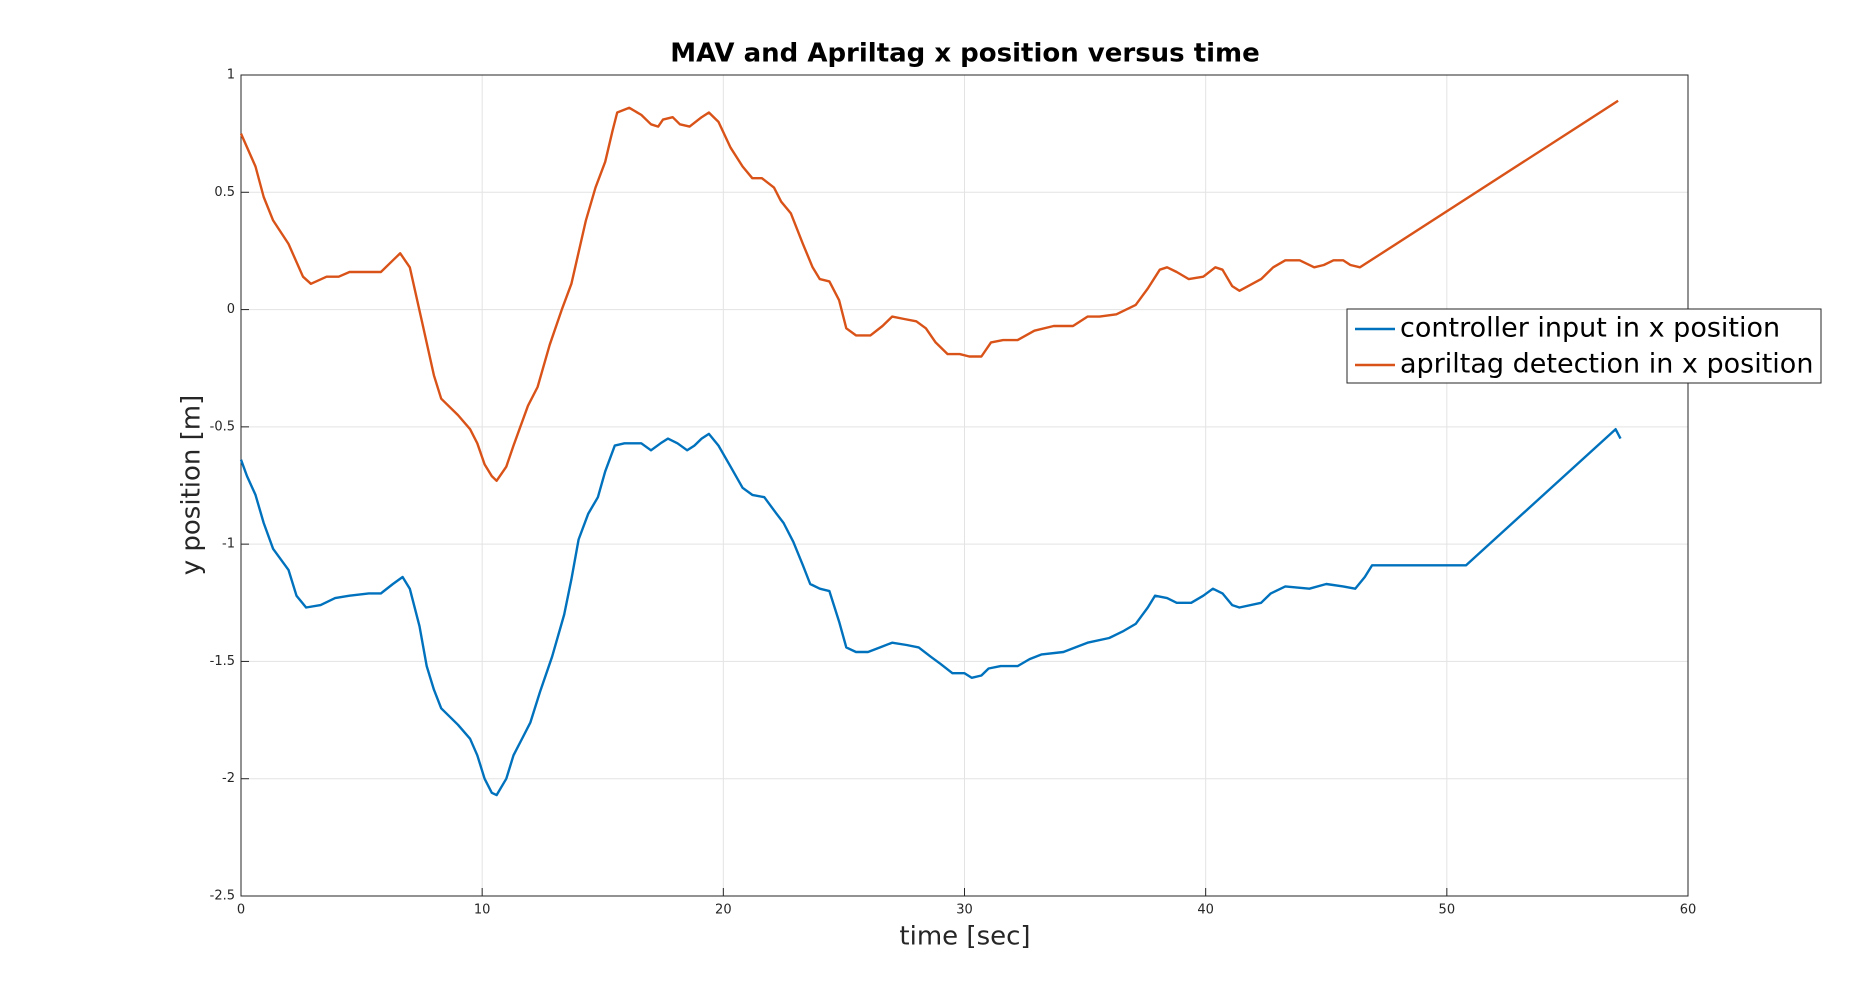 The width and height of the screenshot is (1855, 1001). Describe the element at coordinates (1584, 346) in the screenshot. I see `legend-box` at that location.